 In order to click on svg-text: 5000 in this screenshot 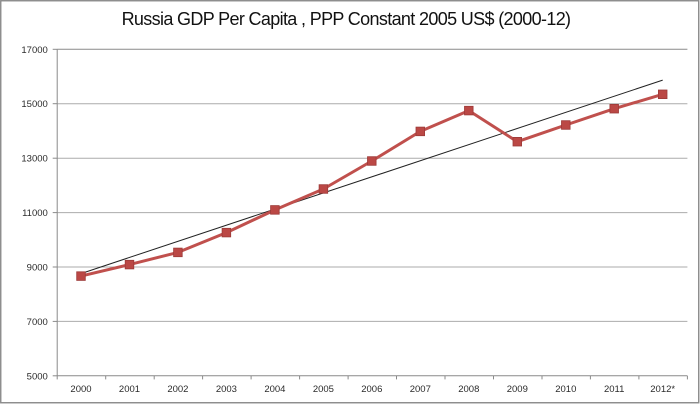, I will do `click(37, 376)`.